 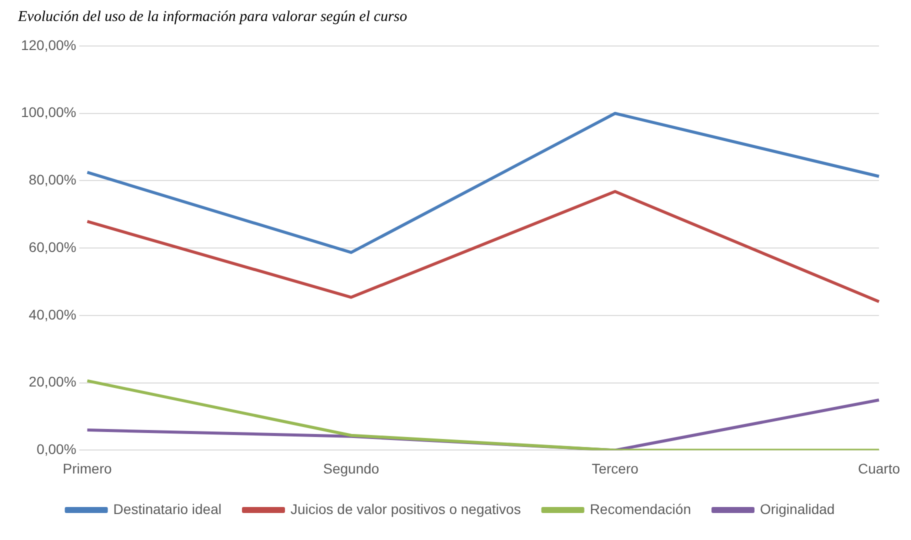 What do you see at coordinates (640, 508) in the screenshot?
I see `legend-label: Recomendación` at bounding box center [640, 508].